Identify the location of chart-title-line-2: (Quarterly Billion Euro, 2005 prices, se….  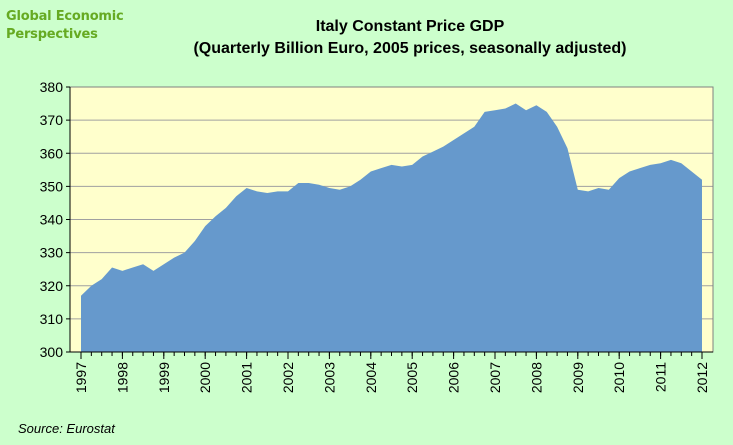
(410, 48).